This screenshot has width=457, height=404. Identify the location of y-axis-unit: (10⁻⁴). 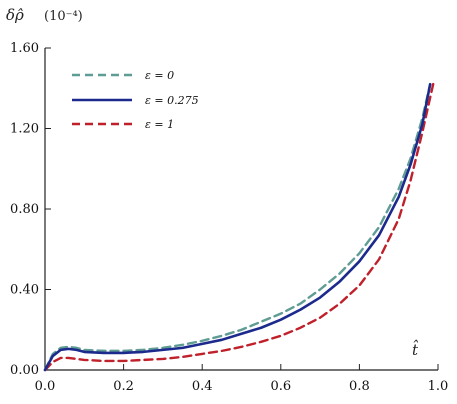
(63, 16).